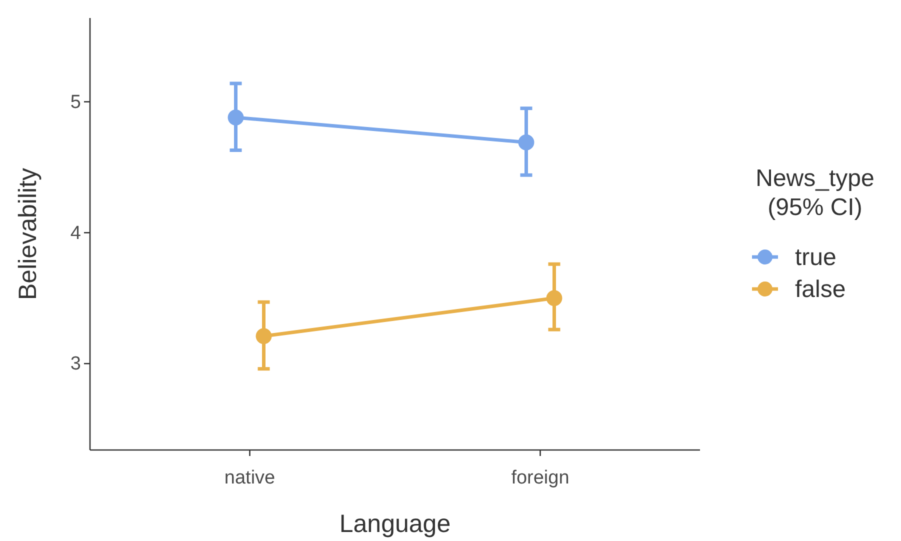 The image size is (901, 541). Describe the element at coordinates (250, 478) in the screenshot. I see `x-tick-label: native` at that location.